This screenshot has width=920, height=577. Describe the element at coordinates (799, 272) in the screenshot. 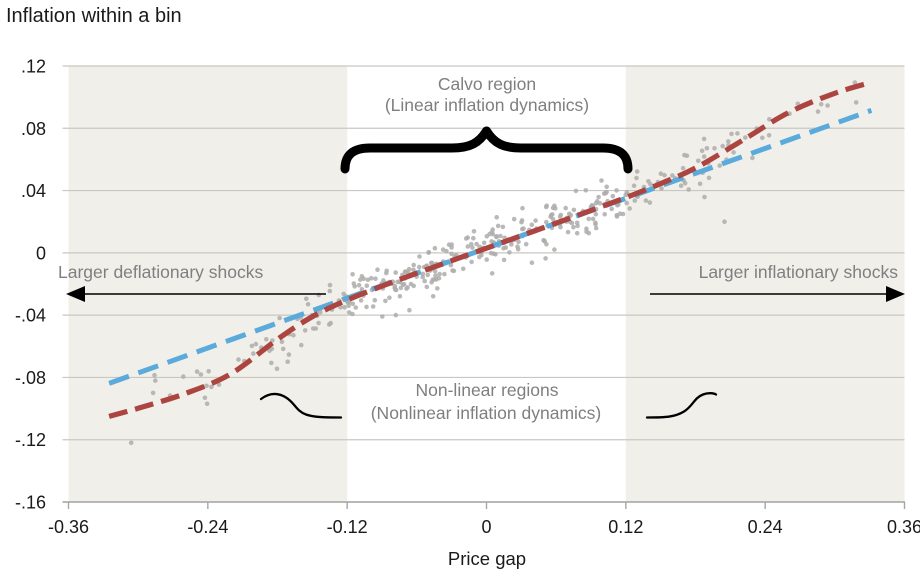

I see `inflationary-shocks-label: Larger inflationary shocks` at that location.